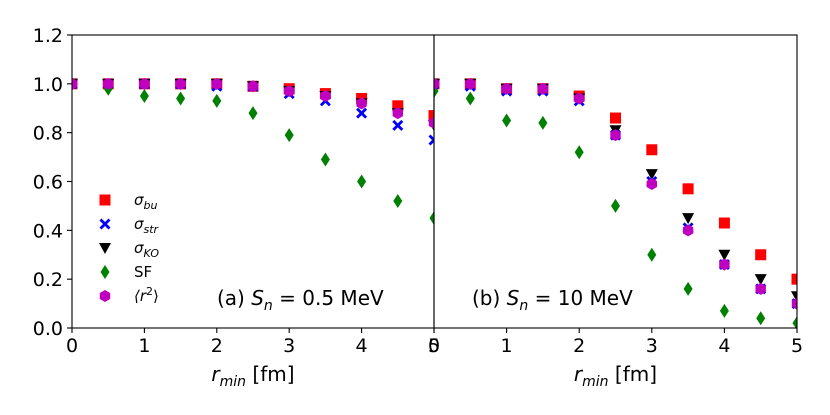  I want to click on y-tick-label-4: 0.8, so click(48, 134).